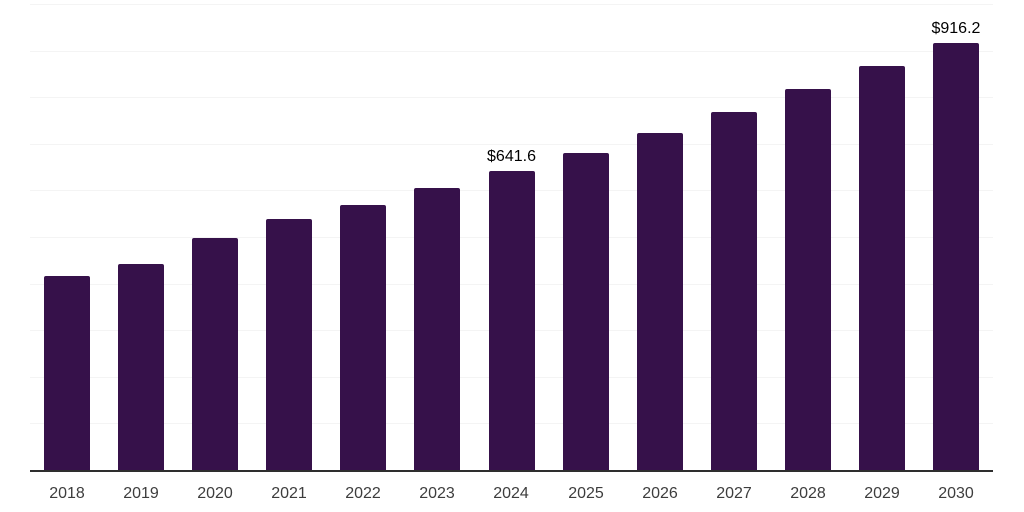  Describe the element at coordinates (511, 493) in the screenshot. I see `x-tick-label-2024: 2024` at that location.